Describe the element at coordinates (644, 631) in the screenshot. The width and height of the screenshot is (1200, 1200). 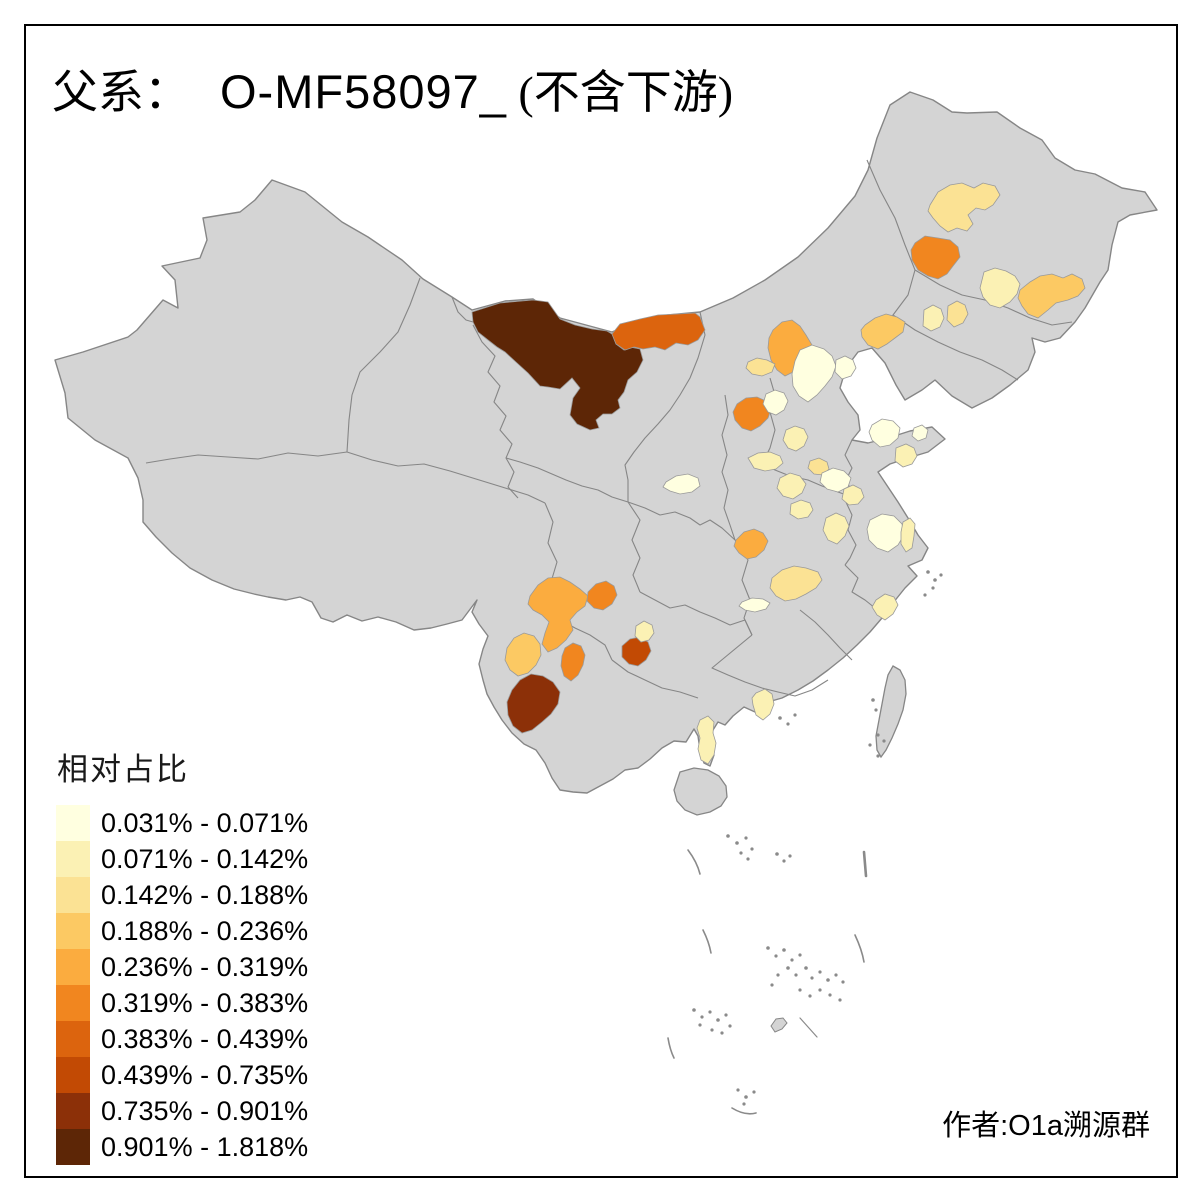
I see `map-region-r42` at that location.